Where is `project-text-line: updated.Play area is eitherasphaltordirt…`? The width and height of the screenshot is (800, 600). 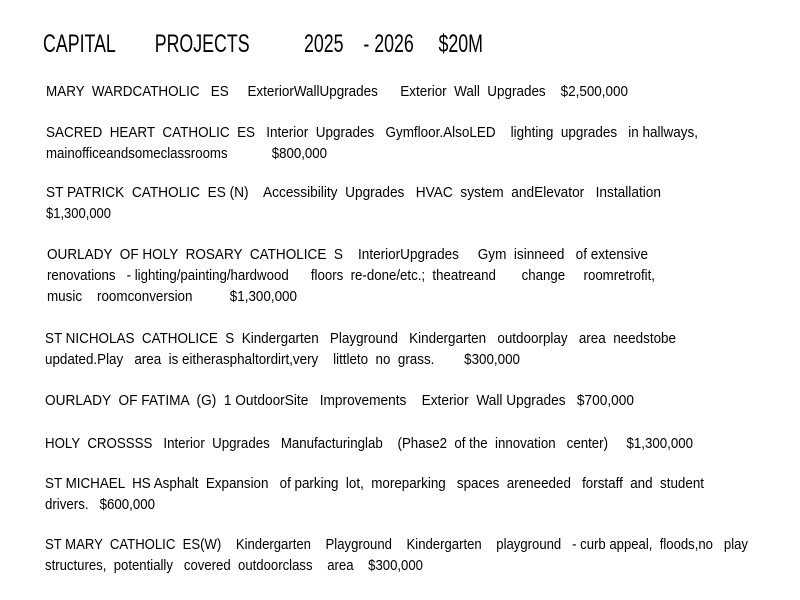 project-text-line: updated.Play area is eitherasphaltordirt… is located at coordinates (282, 359).